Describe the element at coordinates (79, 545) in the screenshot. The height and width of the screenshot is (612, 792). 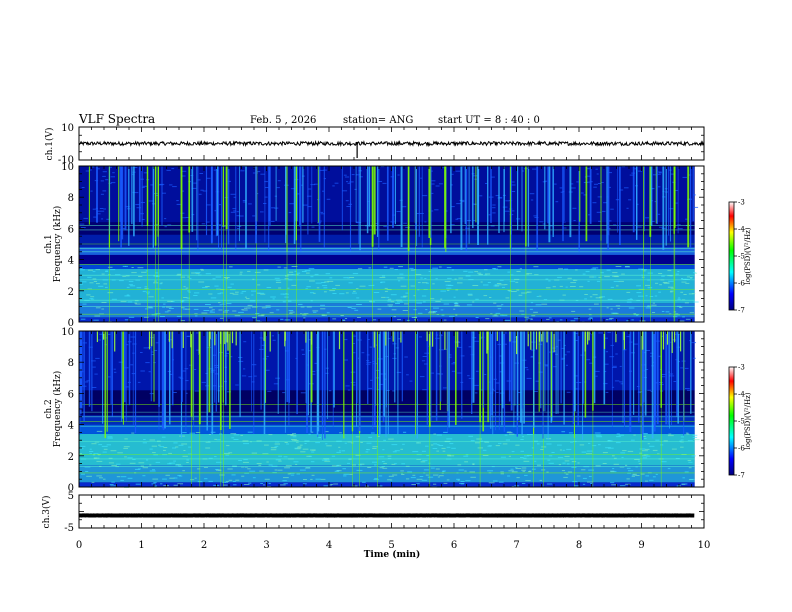
I see `x-tick-label: 0` at that location.